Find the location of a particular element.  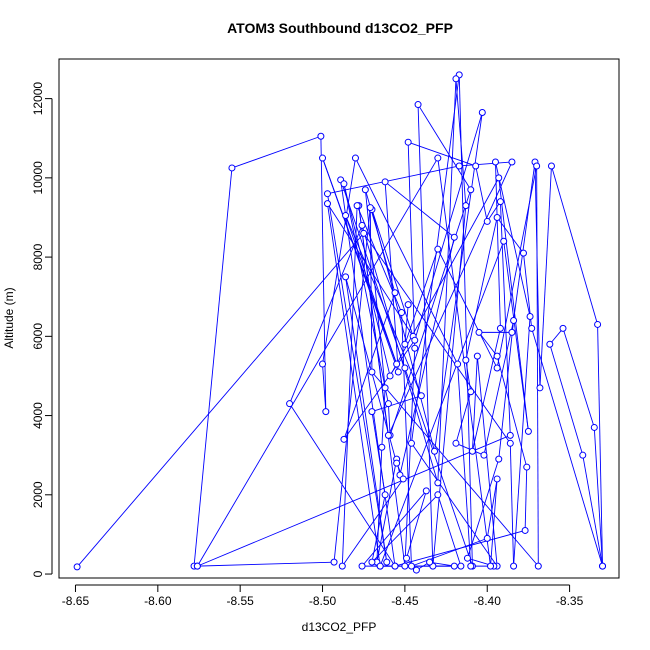

x-tick-label: -8.50 is located at coordinates (323, 601).